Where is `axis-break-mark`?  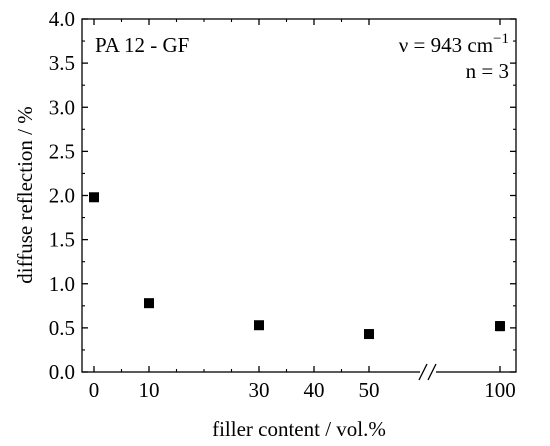
axis-break-mark is located at coordinates (427, 372).